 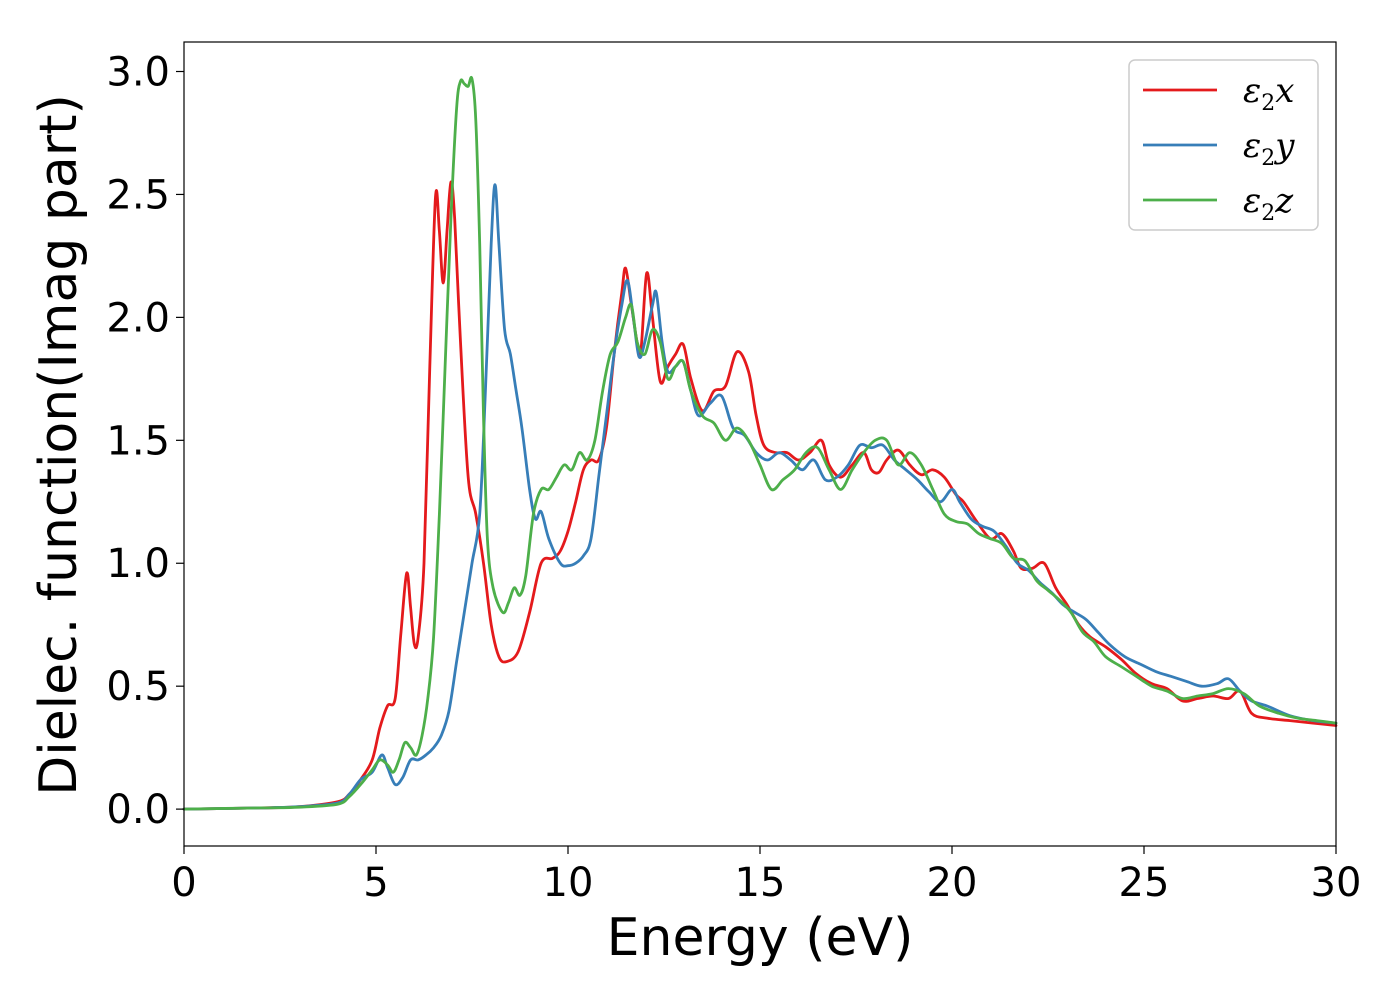 I want to click on x-tick-label: 30, so click(x=1336, y=883).